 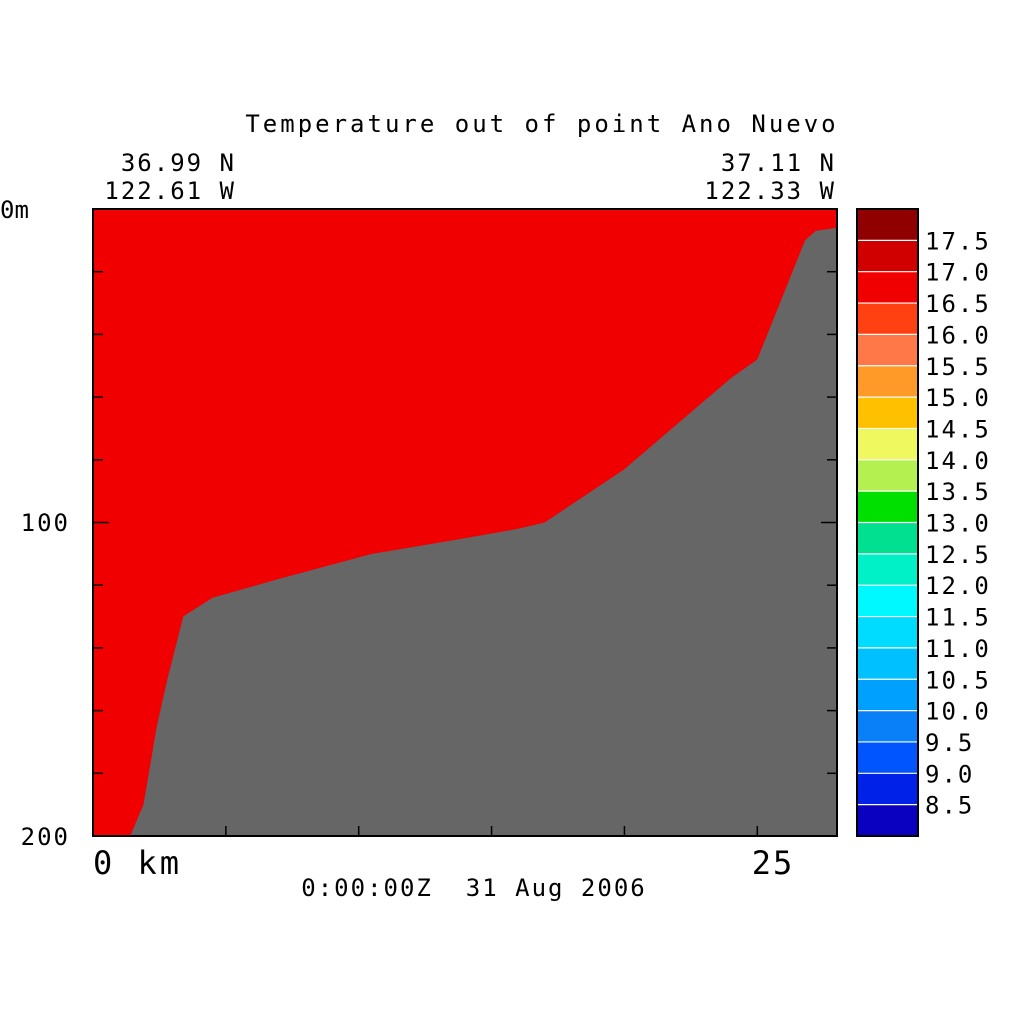 What do you see at coordinates (958, 335) in the screenshot?
I see `colorbar-label: 16.0` at bounding box center [958, 335].